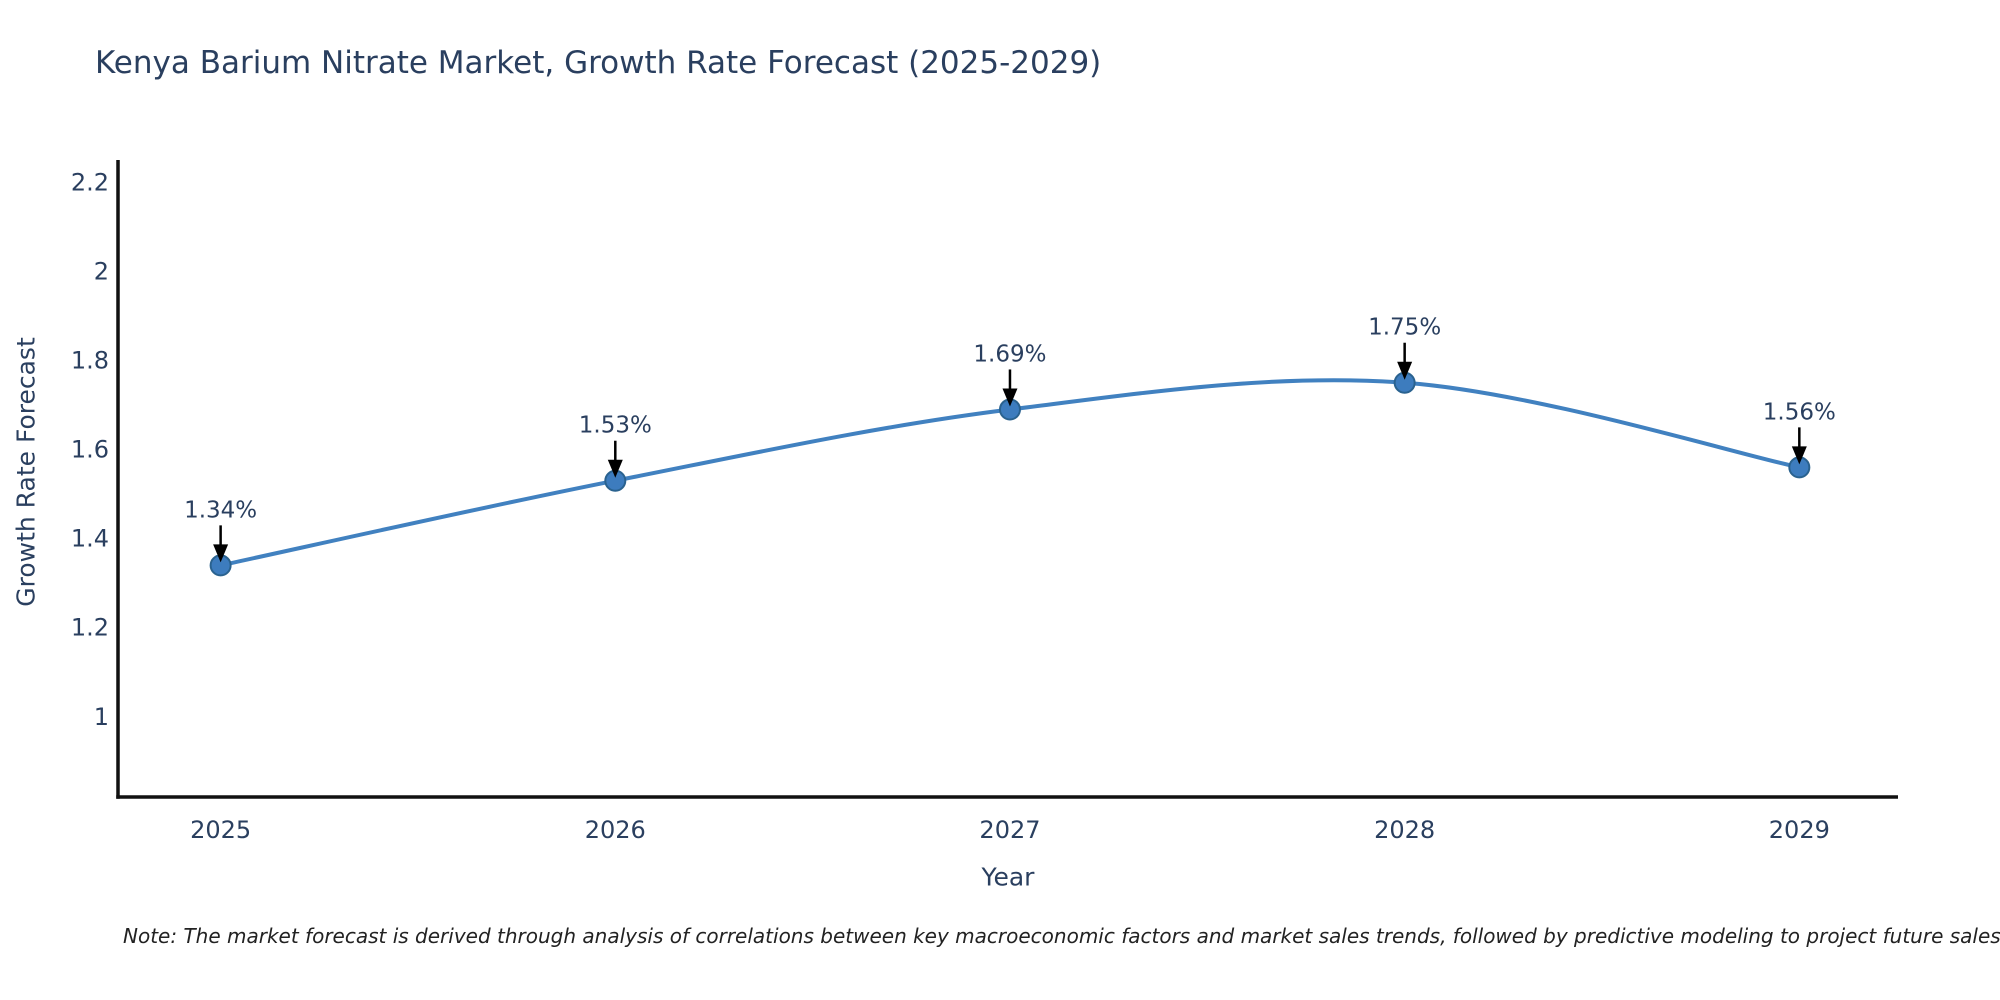 Image resolution: width=2000 pixels, height=1000 pixels. I want to click on annotation-label: 1.56%, so click(1799, 412).